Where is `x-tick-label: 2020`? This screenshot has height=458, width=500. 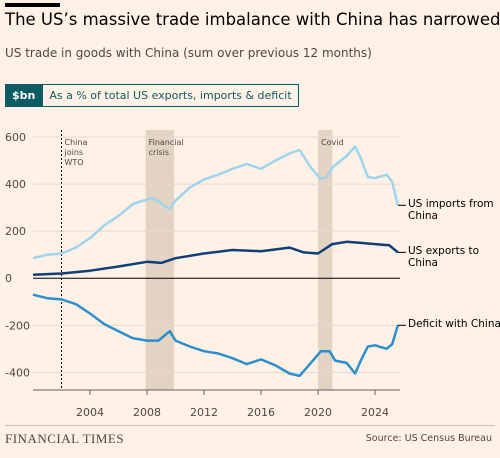
x-tick-label: 2020 is located at coordinates (318, 412).